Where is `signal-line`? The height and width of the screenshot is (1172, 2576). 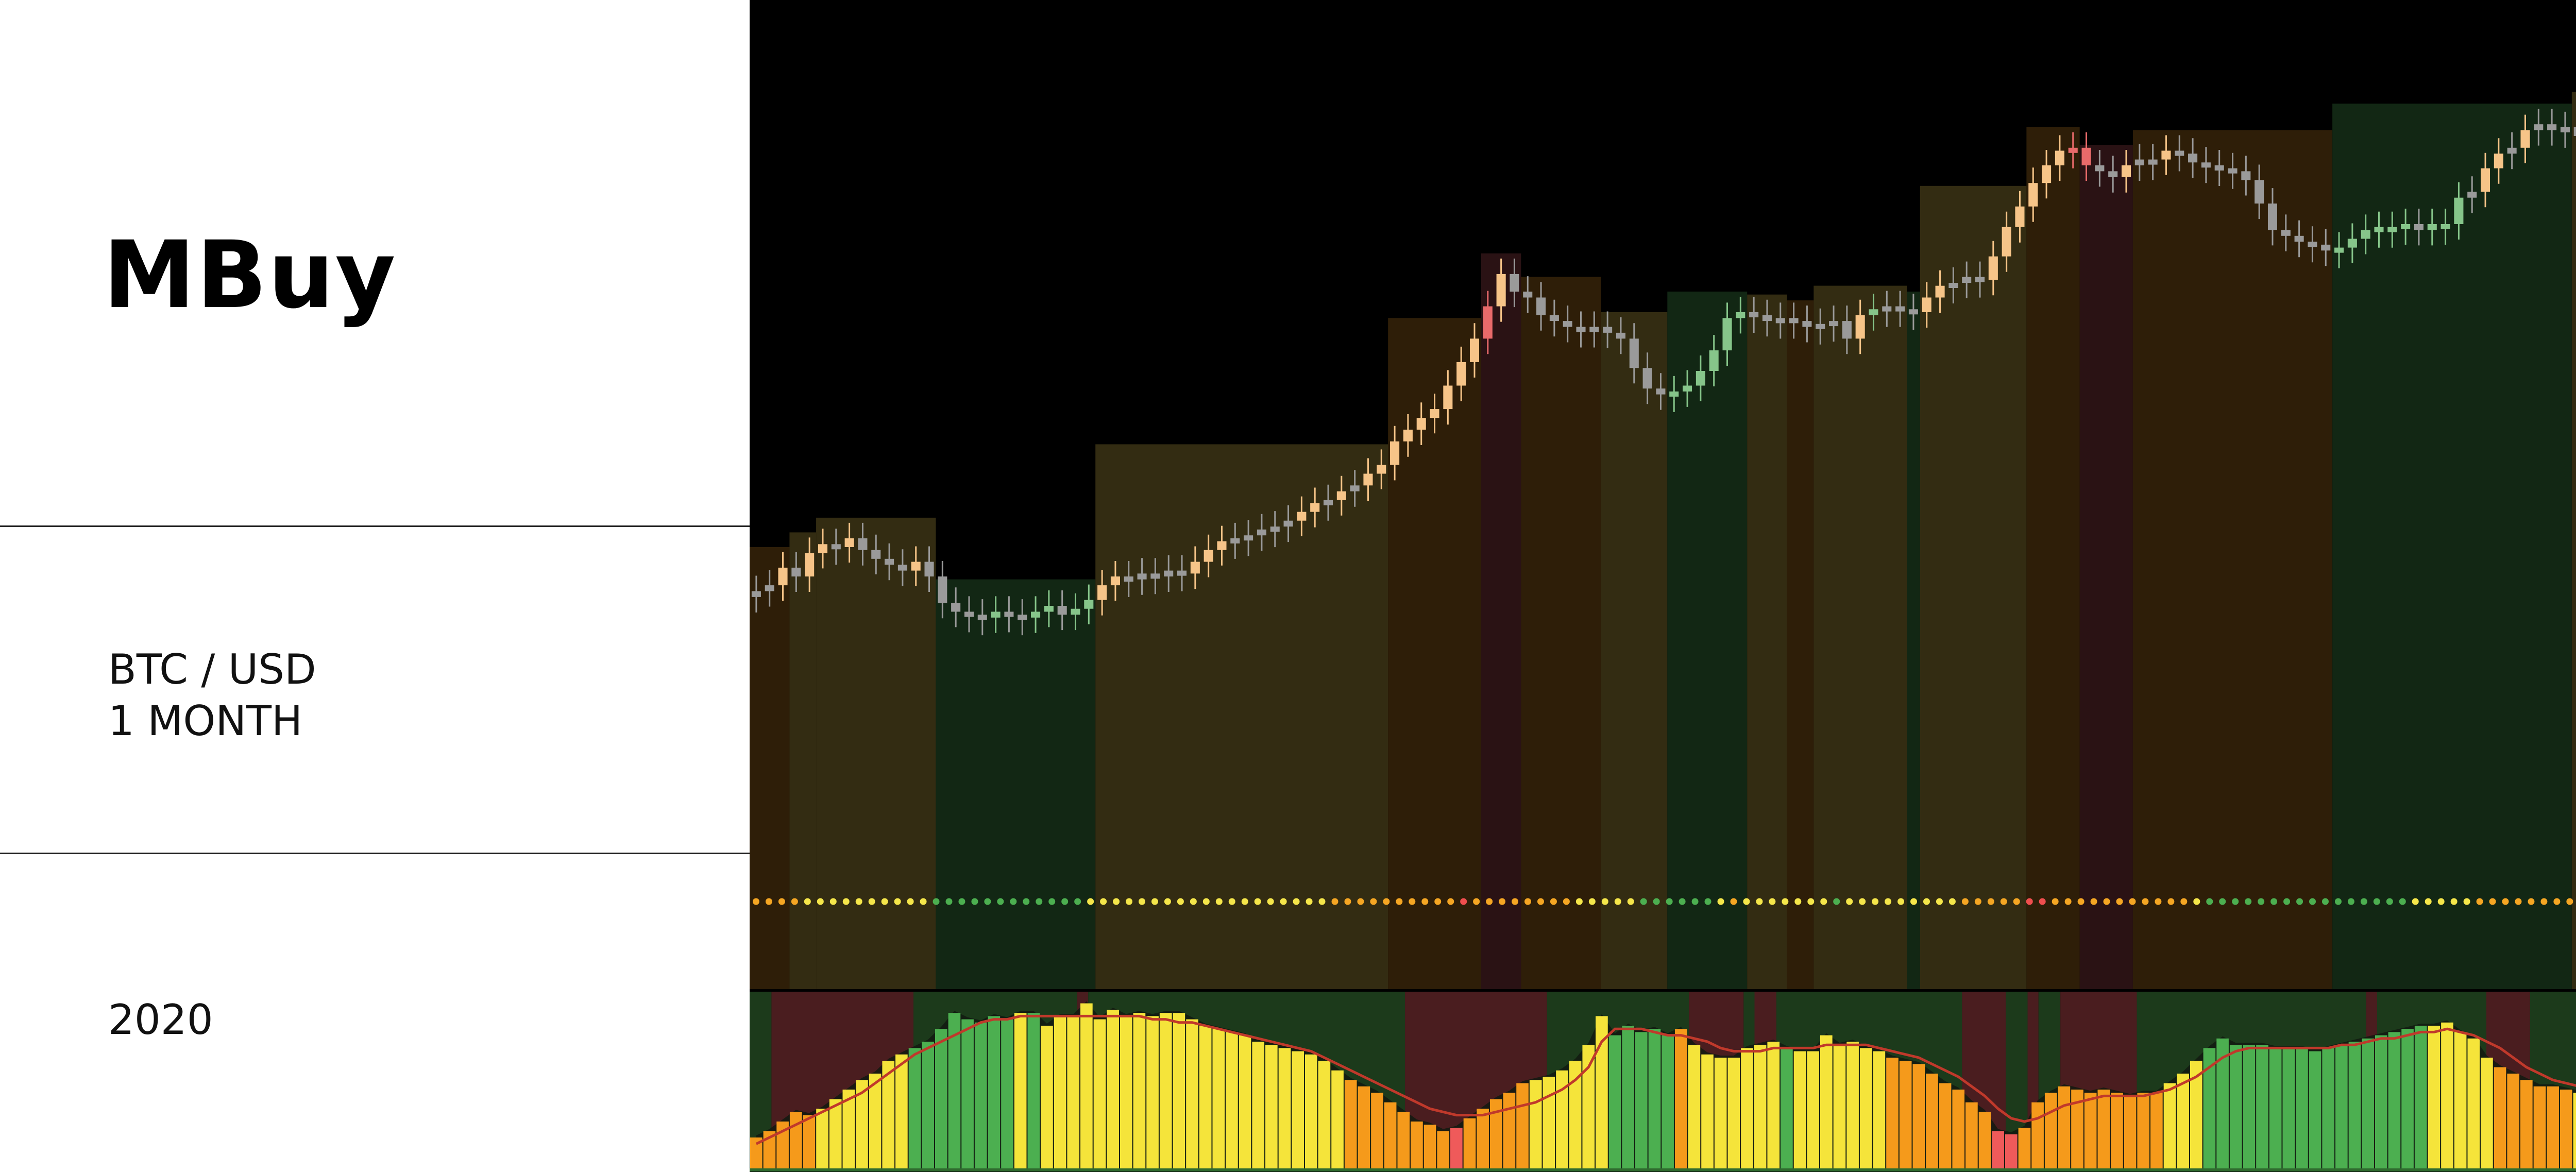
signal-line is located at coordinates (1665, 1079).